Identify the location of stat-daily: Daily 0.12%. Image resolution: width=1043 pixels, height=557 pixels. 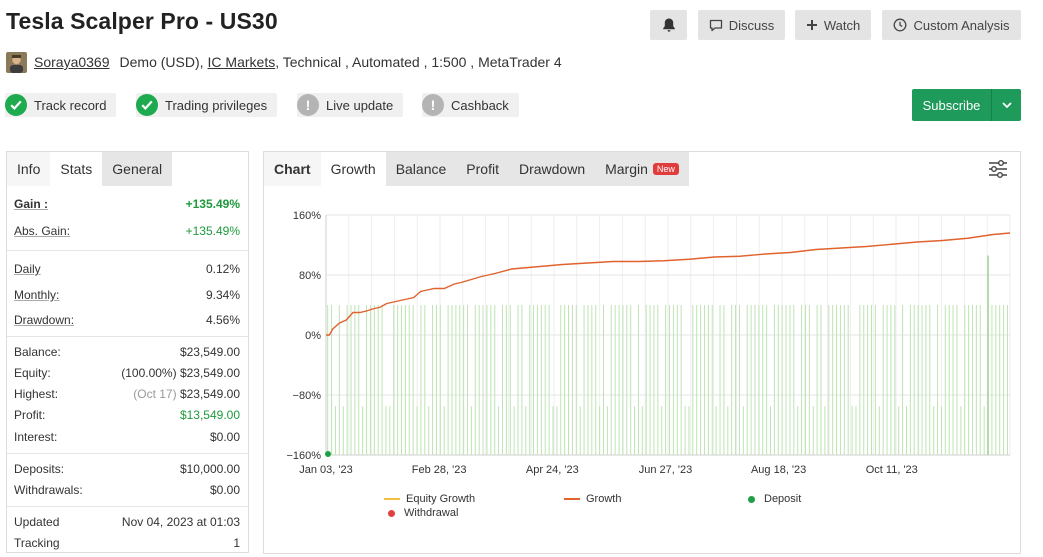
(127, 269).